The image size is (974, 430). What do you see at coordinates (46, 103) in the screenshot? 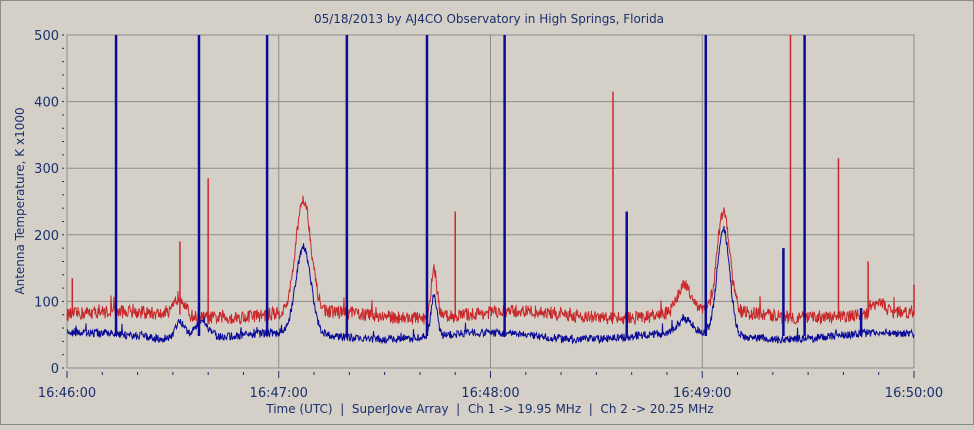
I see `y-tick-label: 400` at bounding box center [46, 103].